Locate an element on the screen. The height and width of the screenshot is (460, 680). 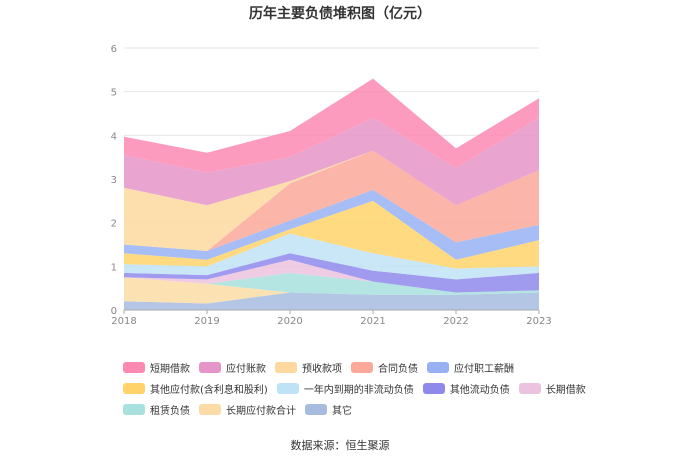
x-tick-label: 2019 is located at coordinates (206, 321).